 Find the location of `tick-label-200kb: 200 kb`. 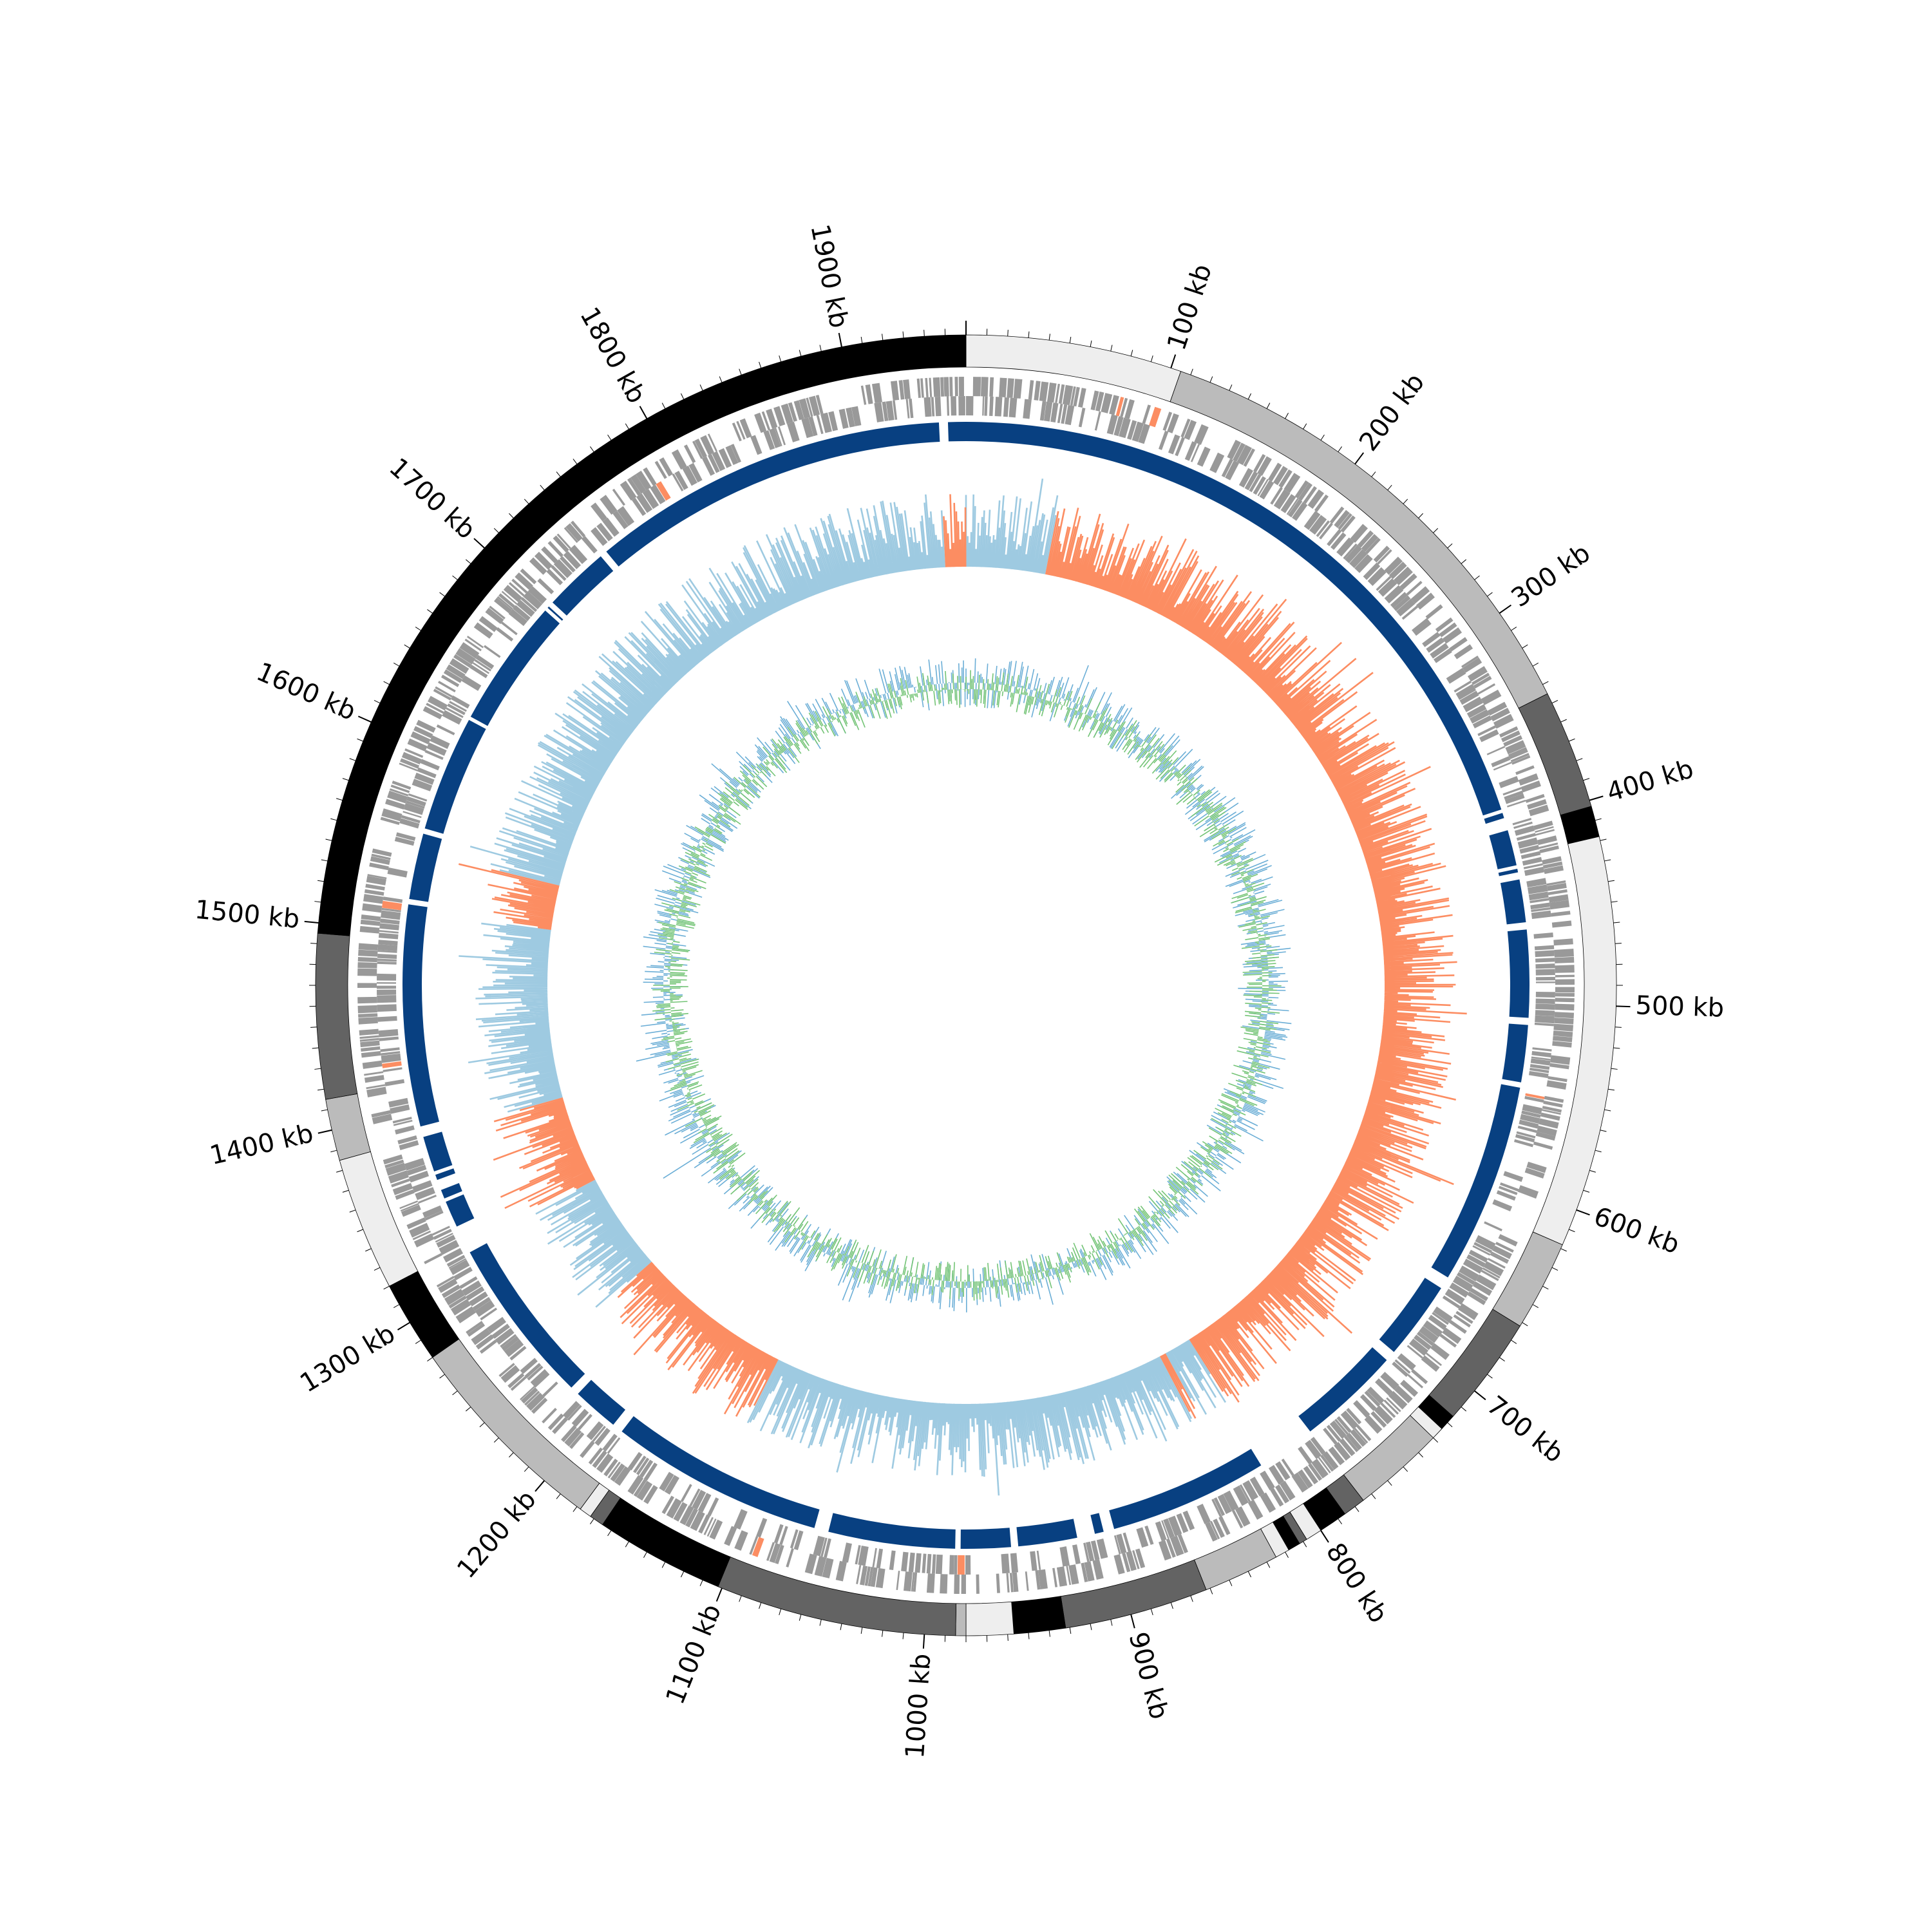

tick-label-200kb: 200 kb is located at coordinates (1392, 413).